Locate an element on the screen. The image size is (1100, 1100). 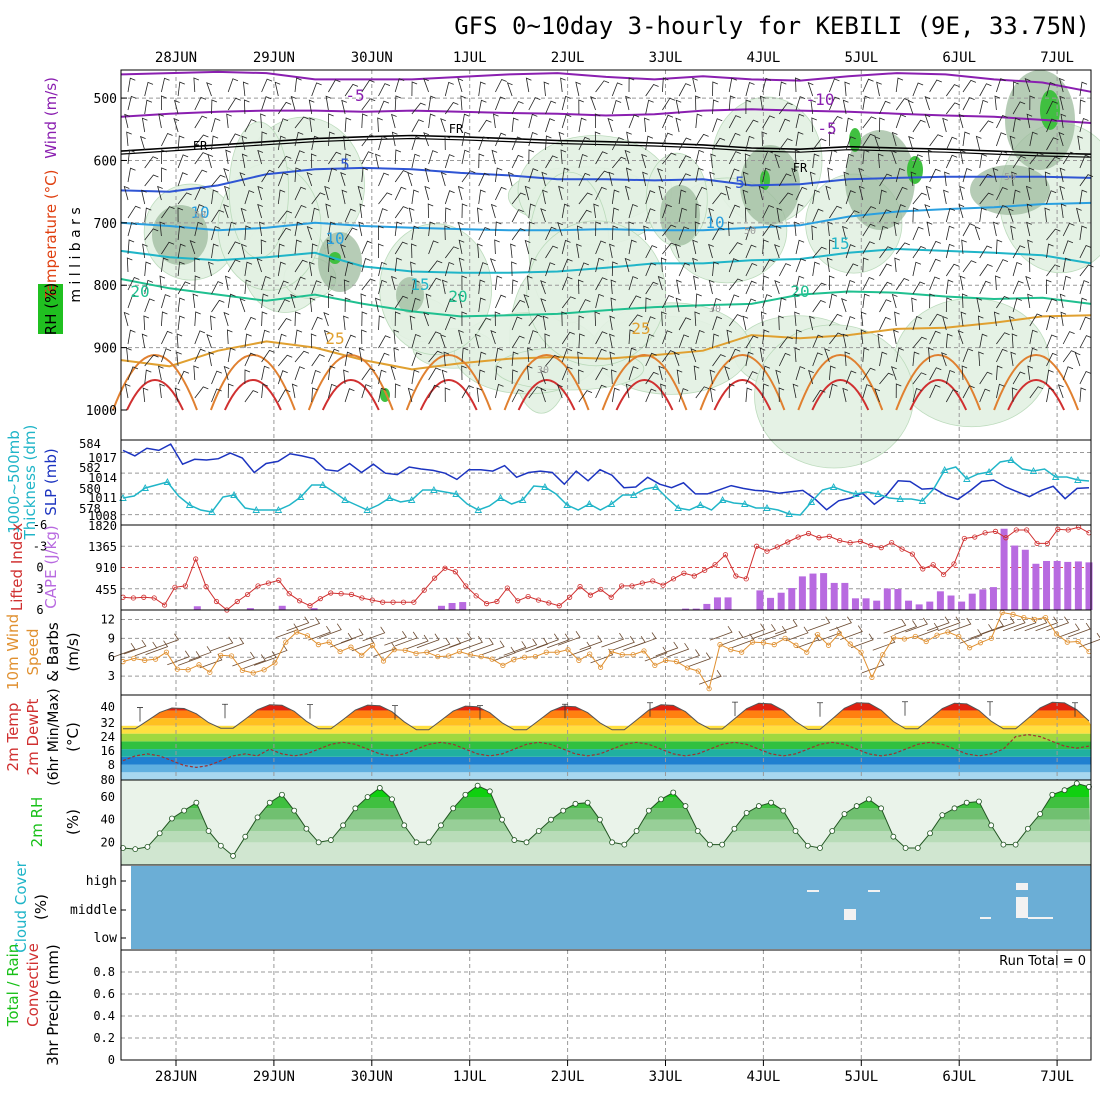
contour-label: FR is located at coordinates (200, 146).